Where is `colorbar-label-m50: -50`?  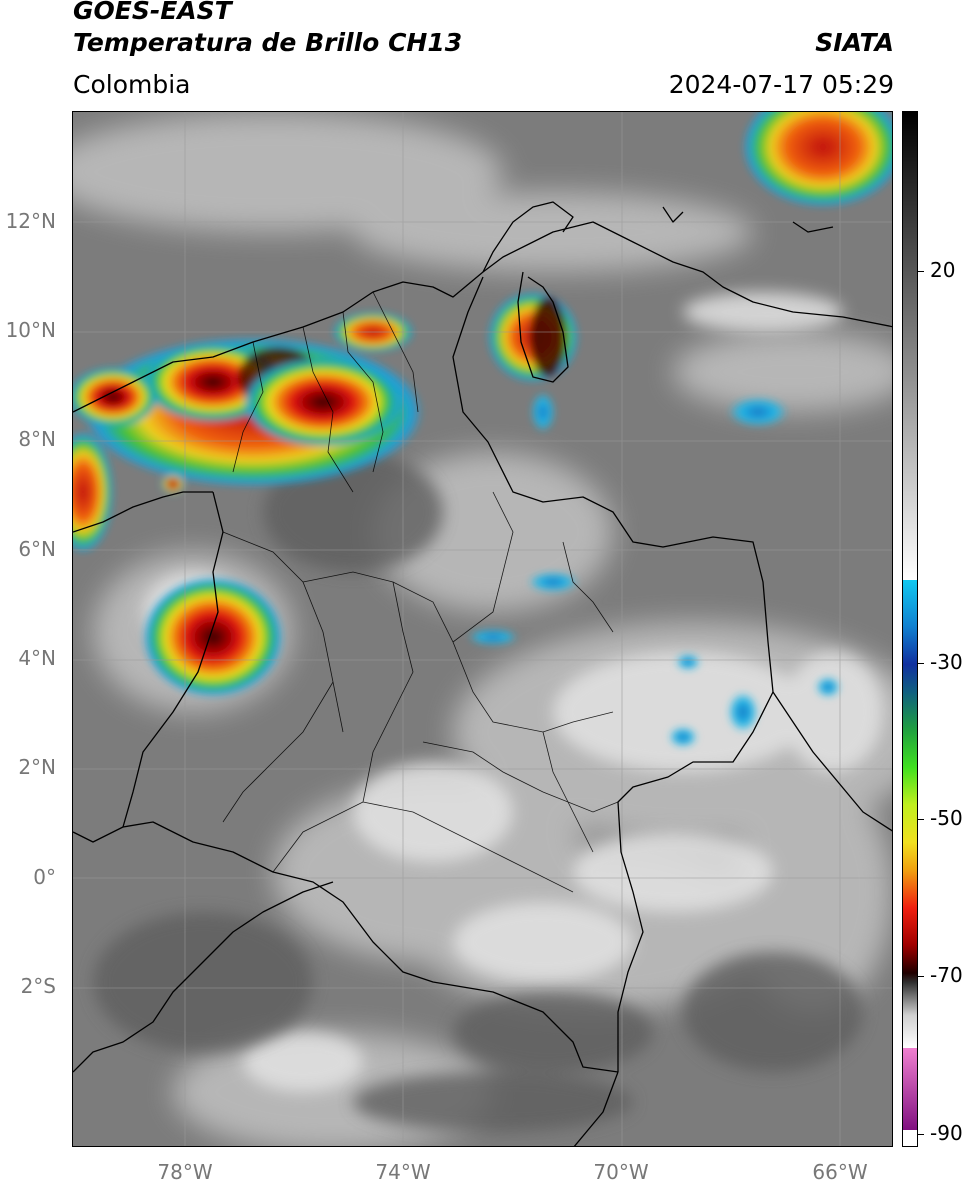
colorbar-label-m50: -50 is located at coordinates (946, 818).